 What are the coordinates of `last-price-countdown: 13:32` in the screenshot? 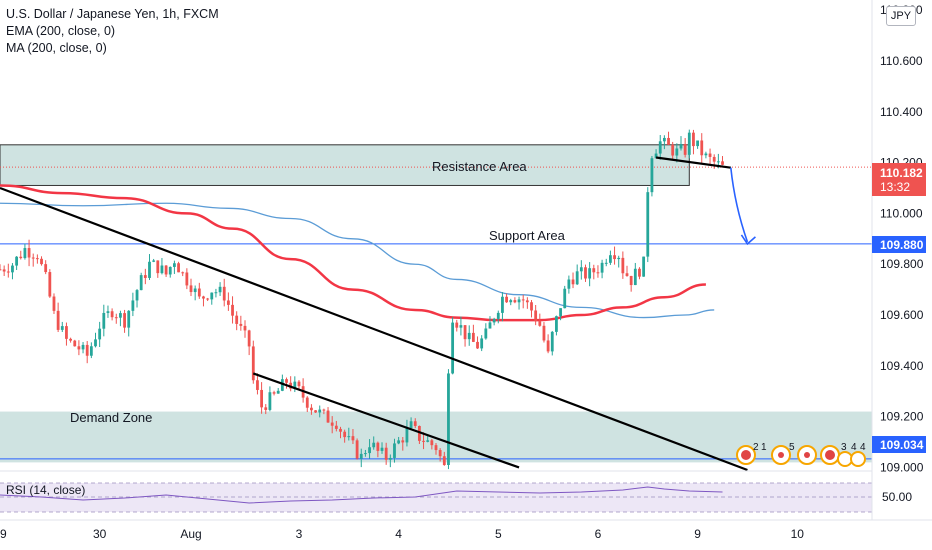 It's located at (895, 187).